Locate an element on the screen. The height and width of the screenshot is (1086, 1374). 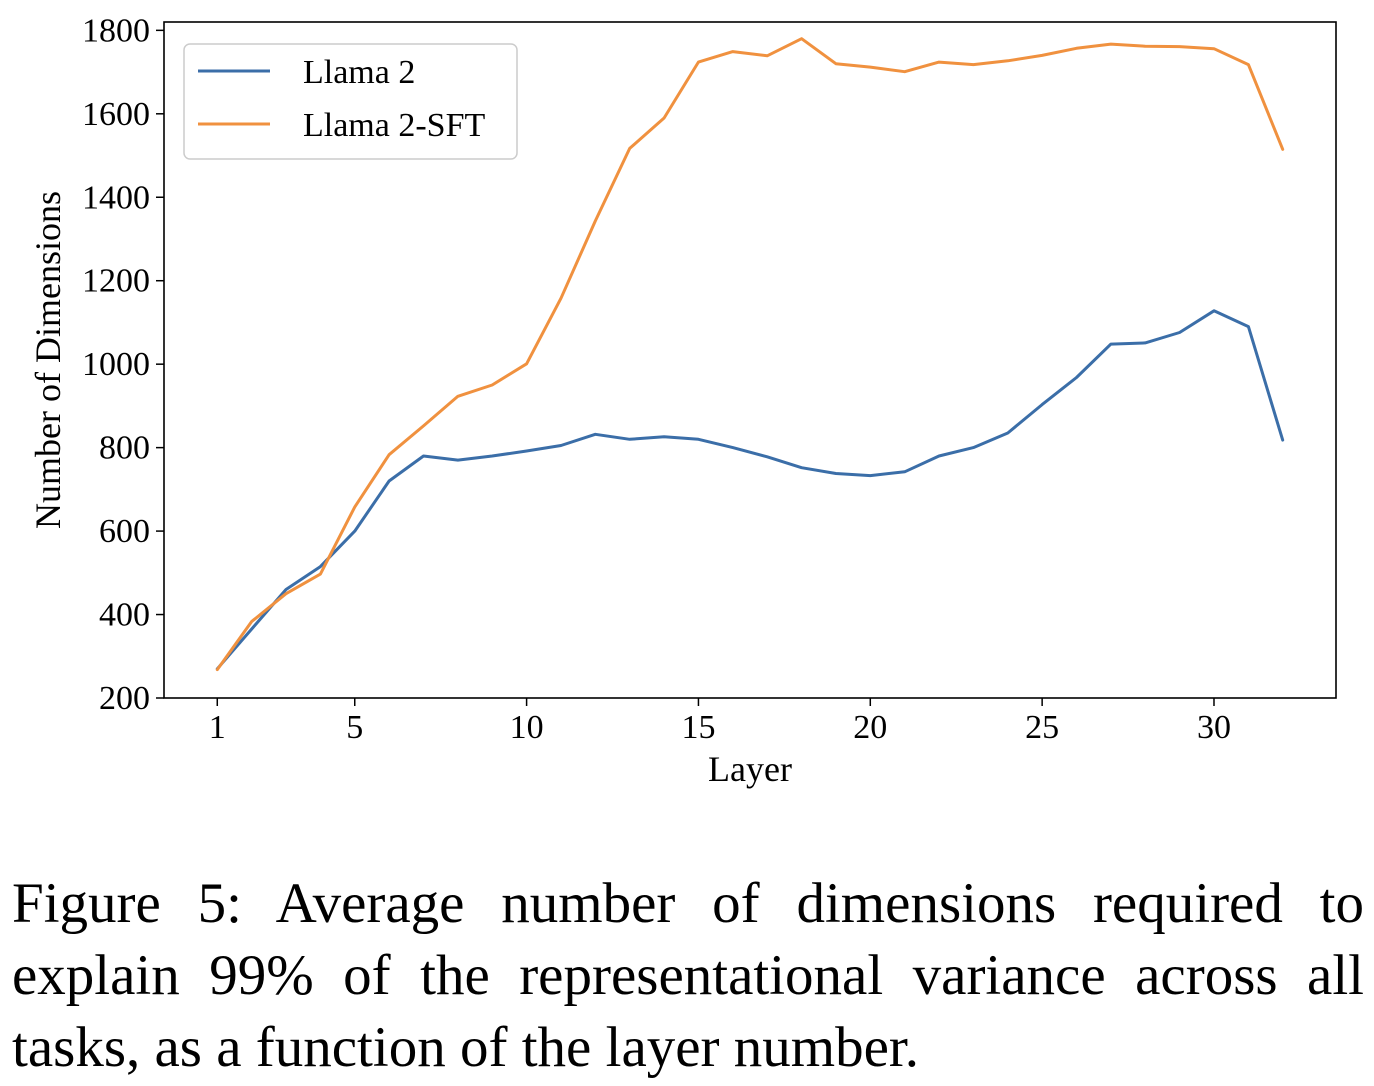
x-tick-label: 1 is located at coordinates (217, 727).